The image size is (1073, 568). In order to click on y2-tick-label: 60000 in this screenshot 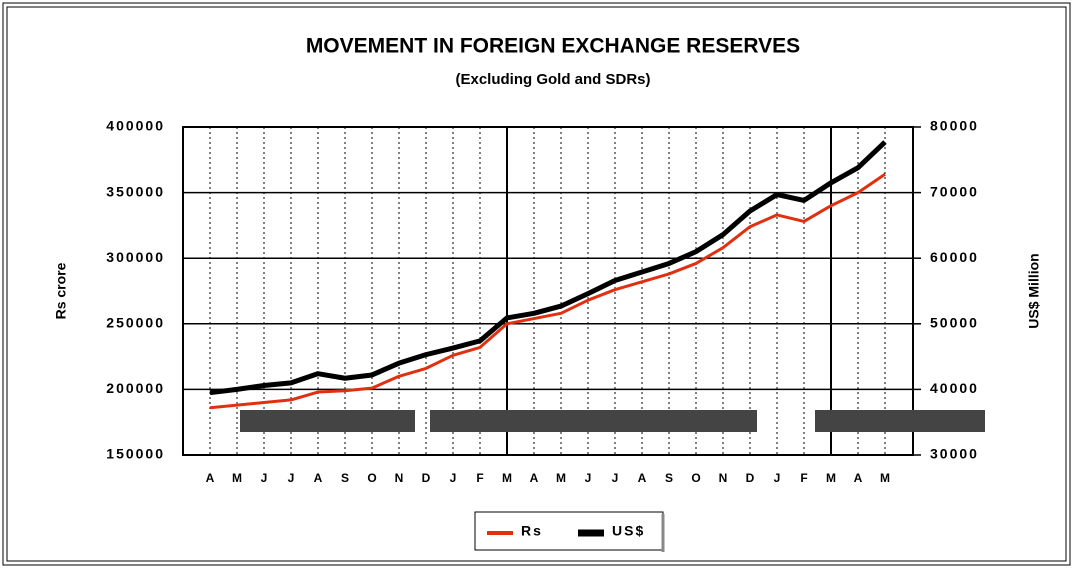, I will do `click(954, 257)`.